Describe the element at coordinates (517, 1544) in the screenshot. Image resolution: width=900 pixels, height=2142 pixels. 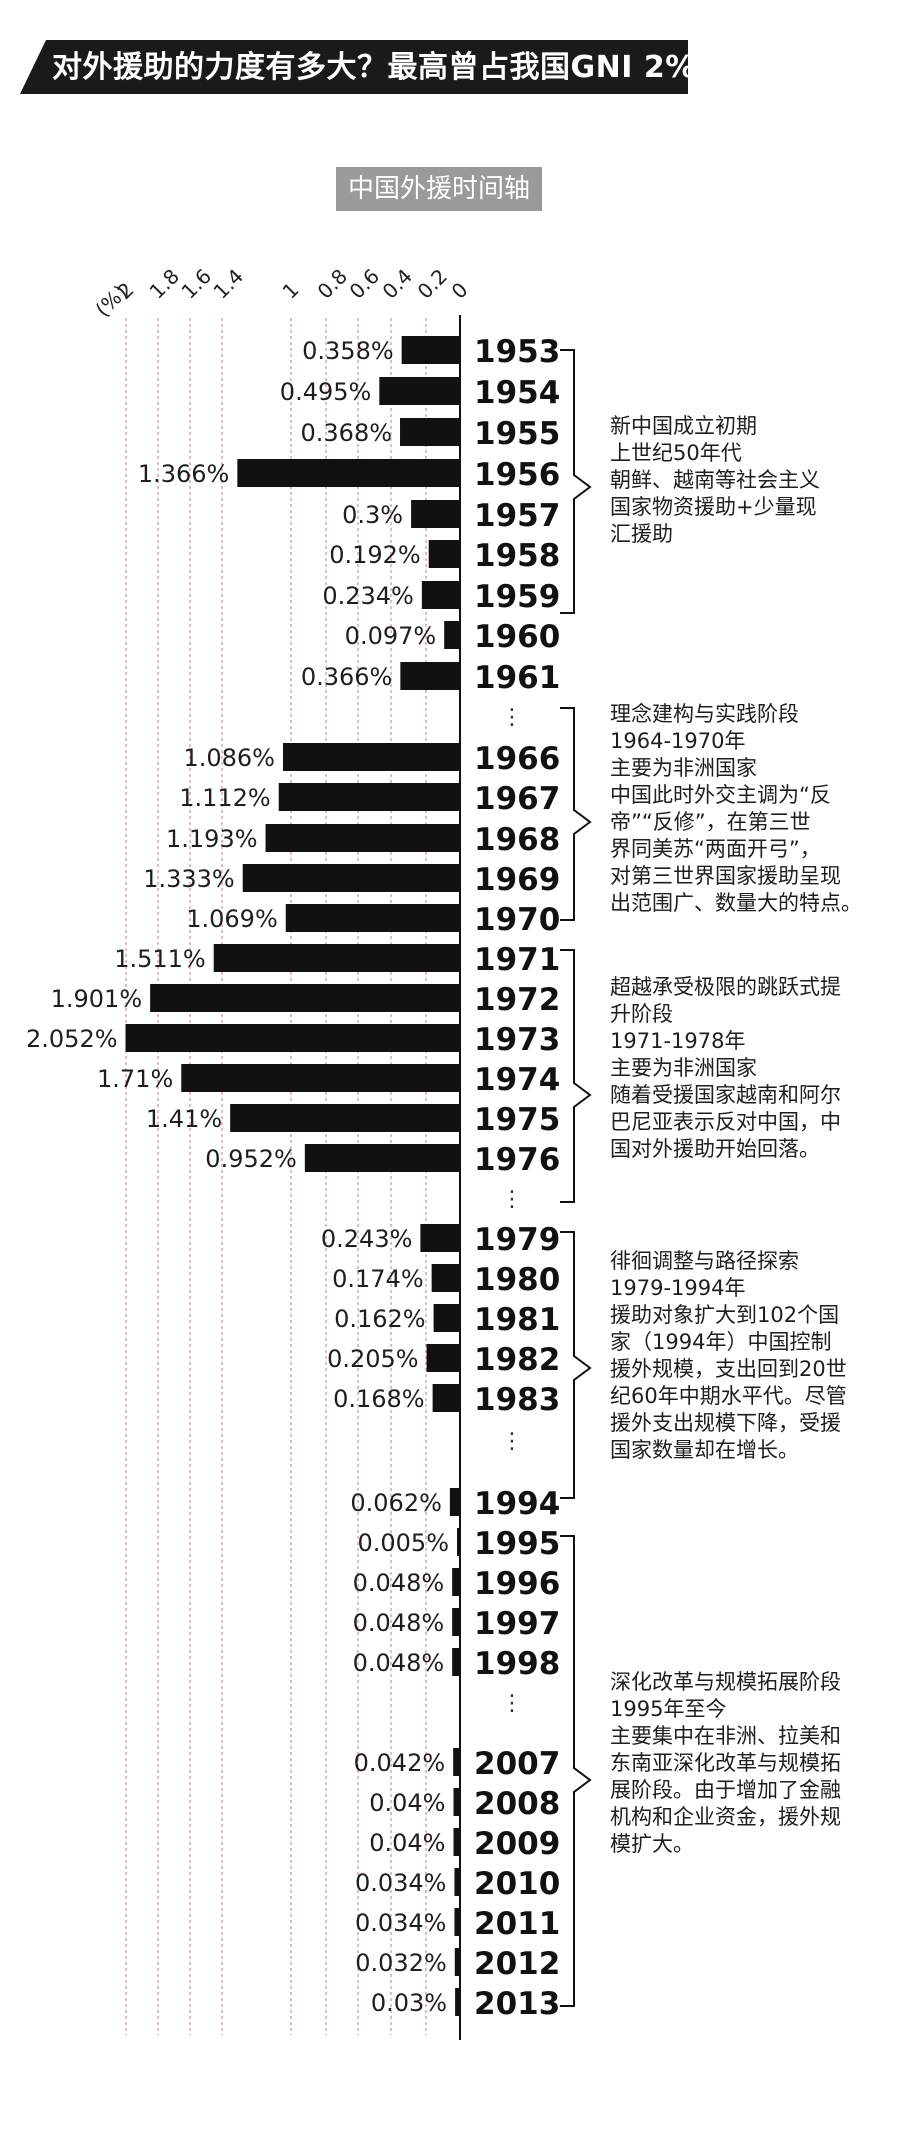
I see `year-label: 1995` at that location.